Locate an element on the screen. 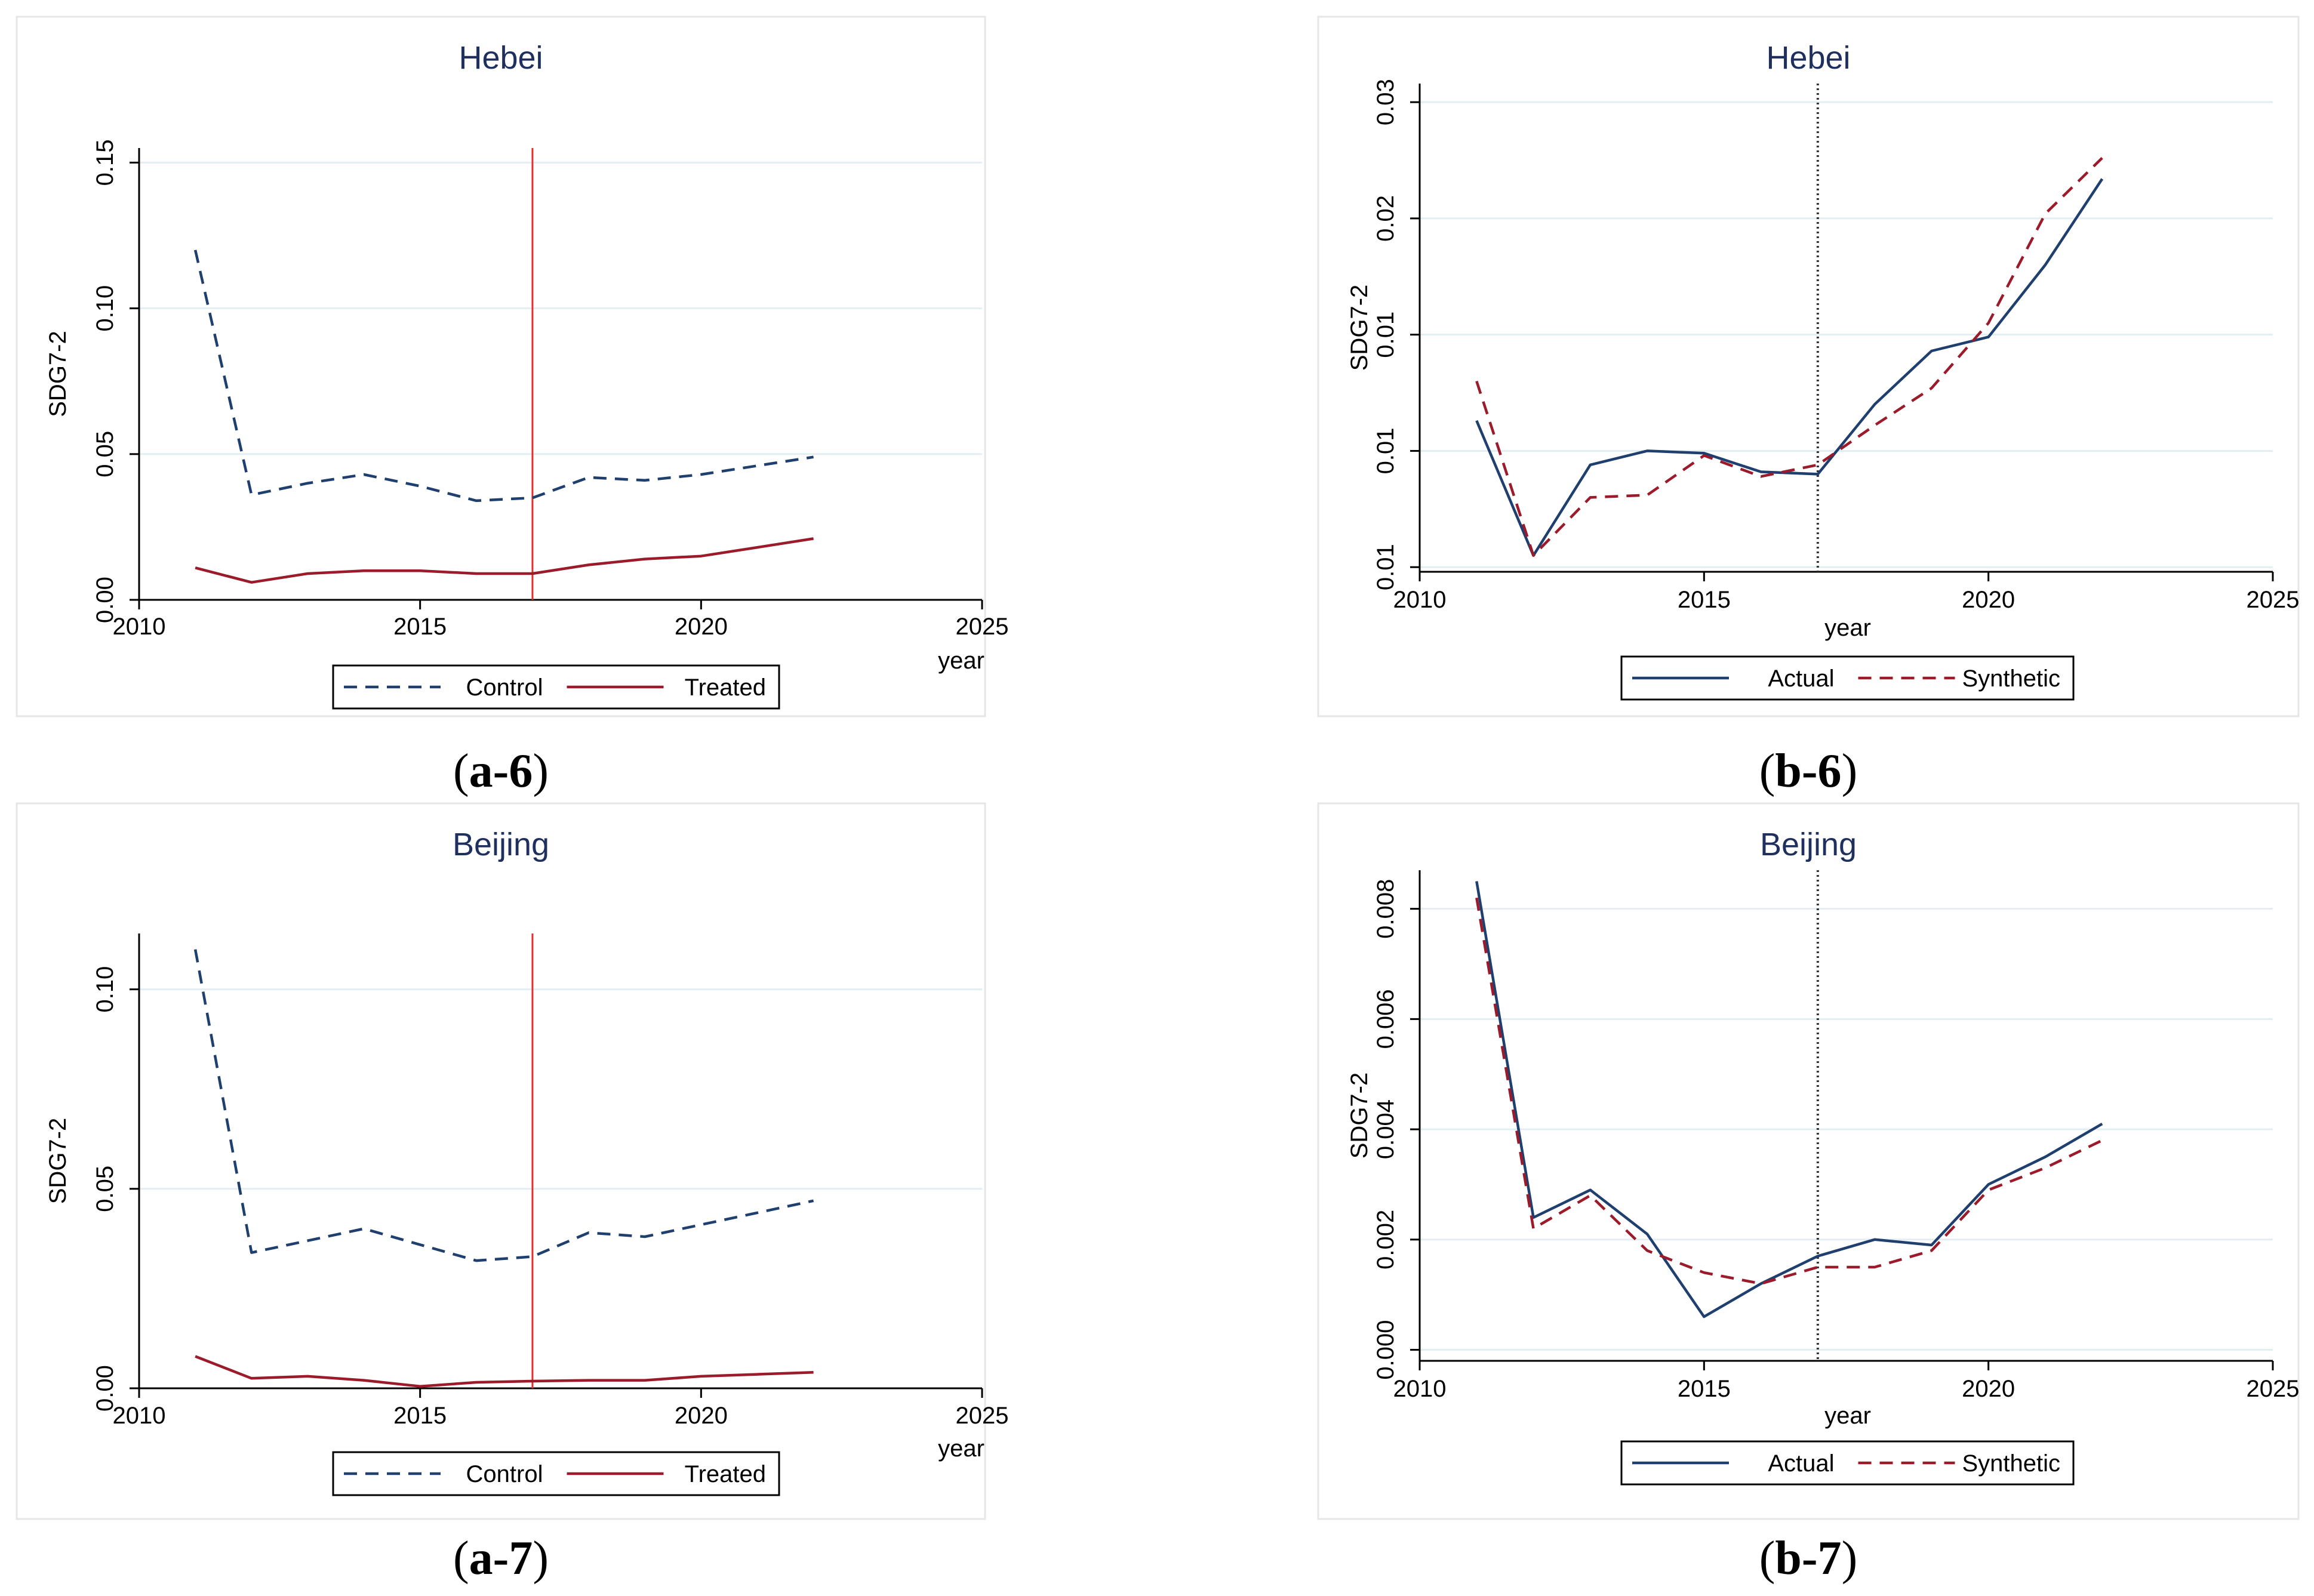  y-tick-label: 0.02 is located at coordinates (1386, 218).